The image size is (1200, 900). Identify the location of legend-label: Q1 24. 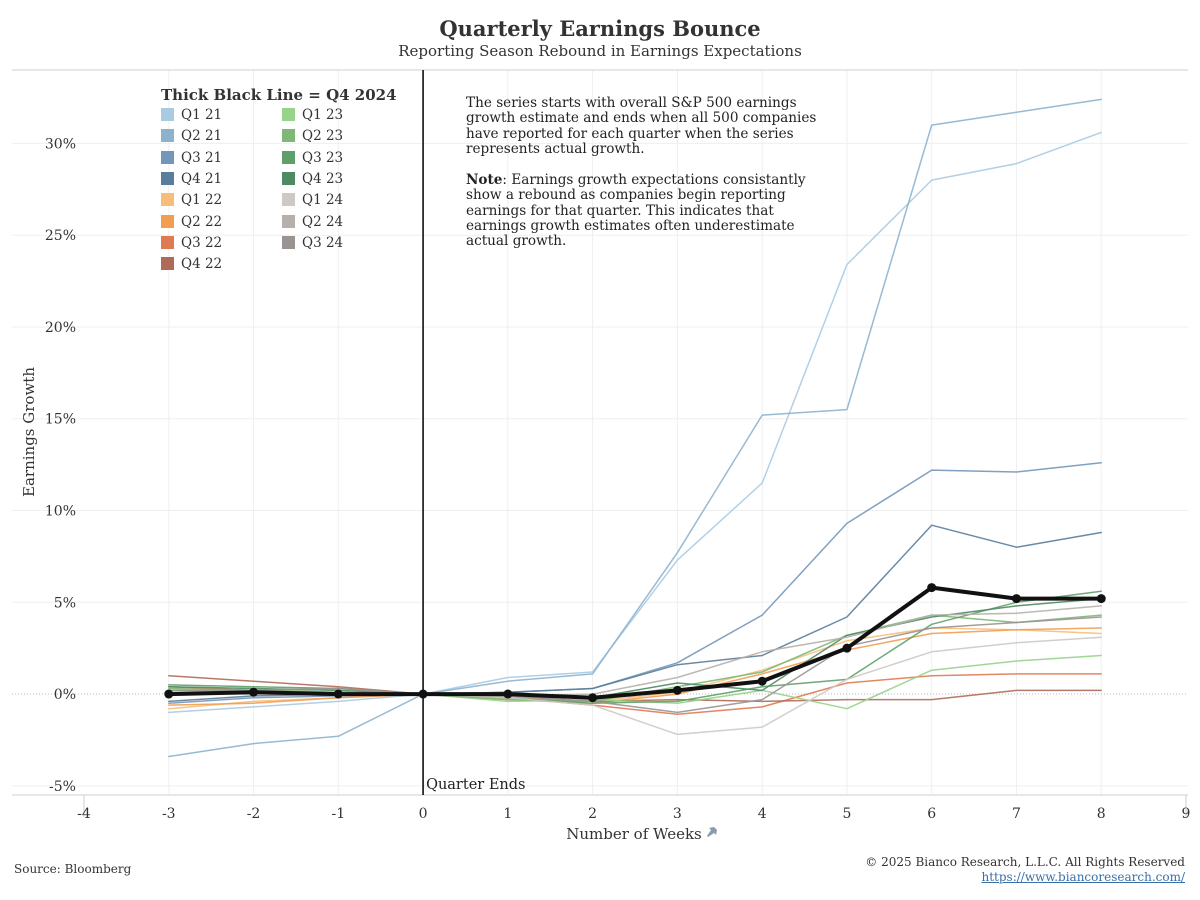
(323, 200).